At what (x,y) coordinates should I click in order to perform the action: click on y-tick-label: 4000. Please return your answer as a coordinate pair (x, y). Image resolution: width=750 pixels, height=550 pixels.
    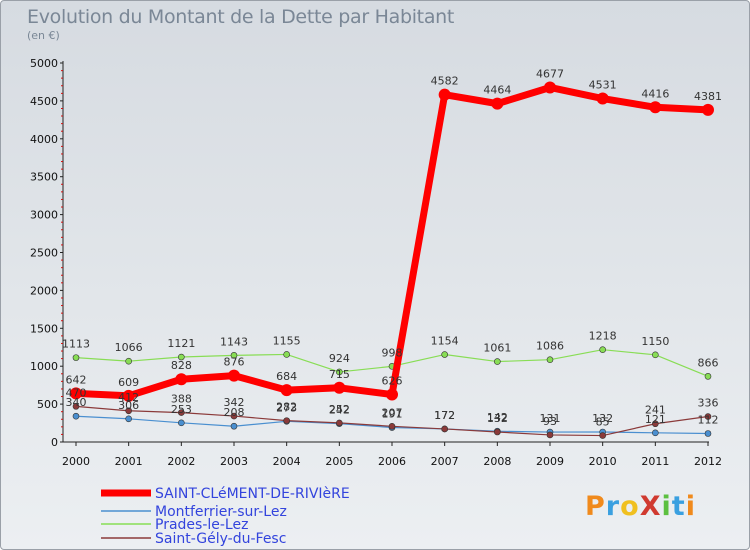
    Looking at the image, I should click on (44, 139).